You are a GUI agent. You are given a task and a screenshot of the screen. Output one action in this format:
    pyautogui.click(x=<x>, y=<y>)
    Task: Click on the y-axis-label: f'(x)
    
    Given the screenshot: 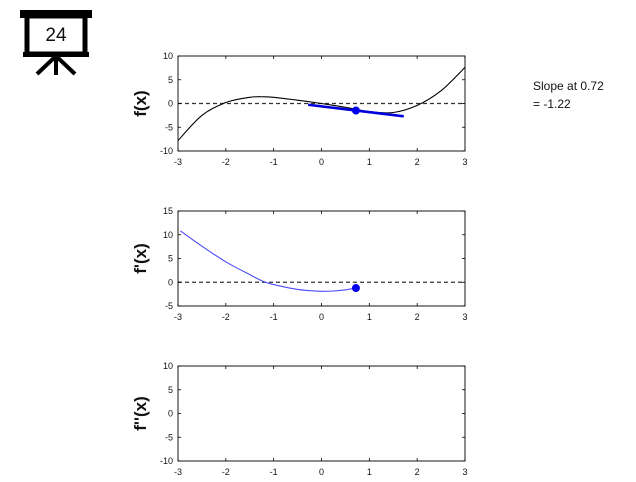 What is the action you would take?
    pyautogui.click(x=140, y=258)
    